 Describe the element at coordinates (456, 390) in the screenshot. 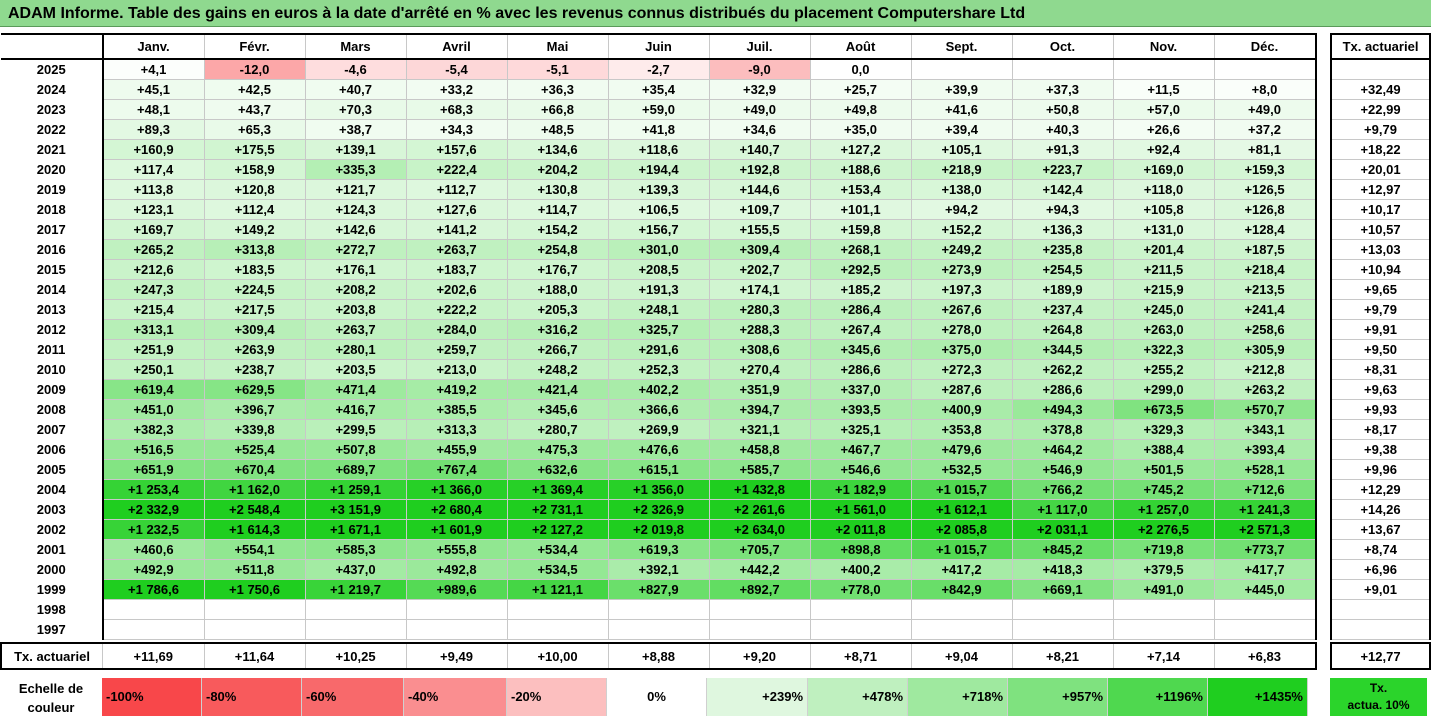

I see `gain-cell: +419,2` at that location.